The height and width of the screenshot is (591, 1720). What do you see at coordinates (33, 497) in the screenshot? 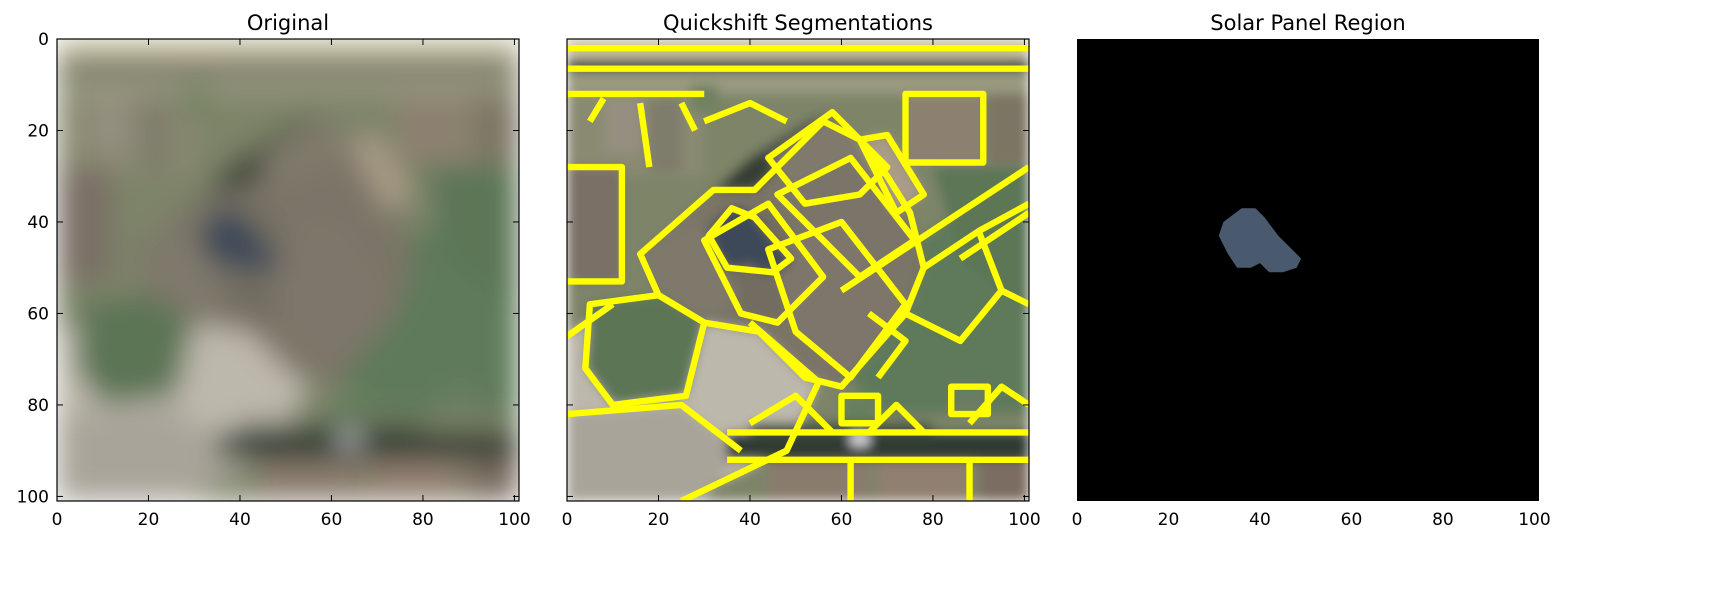
I see `y-tick-label: 100` at bounding box center [33, 497].